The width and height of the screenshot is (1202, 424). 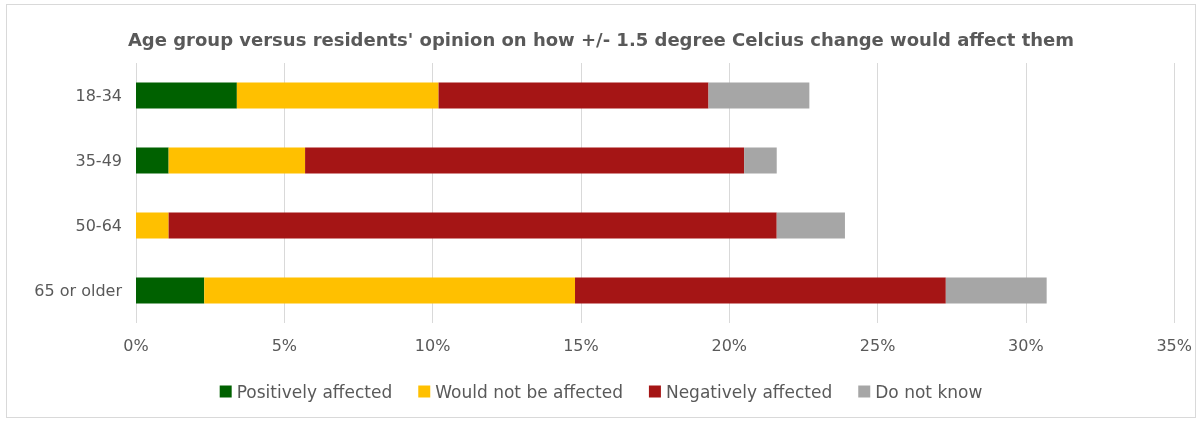 What do you see at coordinates (78, 290) in the screenshot?
I see `y-tick-label: 65 or older` at bounding box center [78, 290].